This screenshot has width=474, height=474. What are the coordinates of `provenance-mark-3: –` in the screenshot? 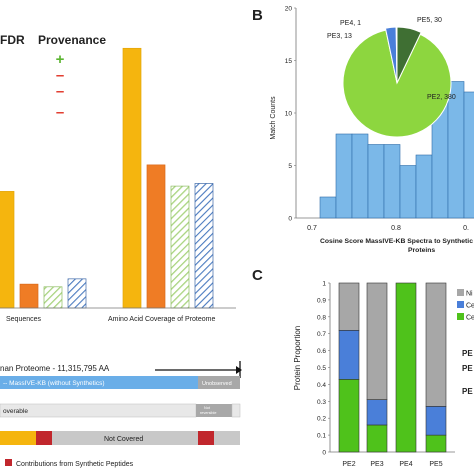 It's located at (60, 112).